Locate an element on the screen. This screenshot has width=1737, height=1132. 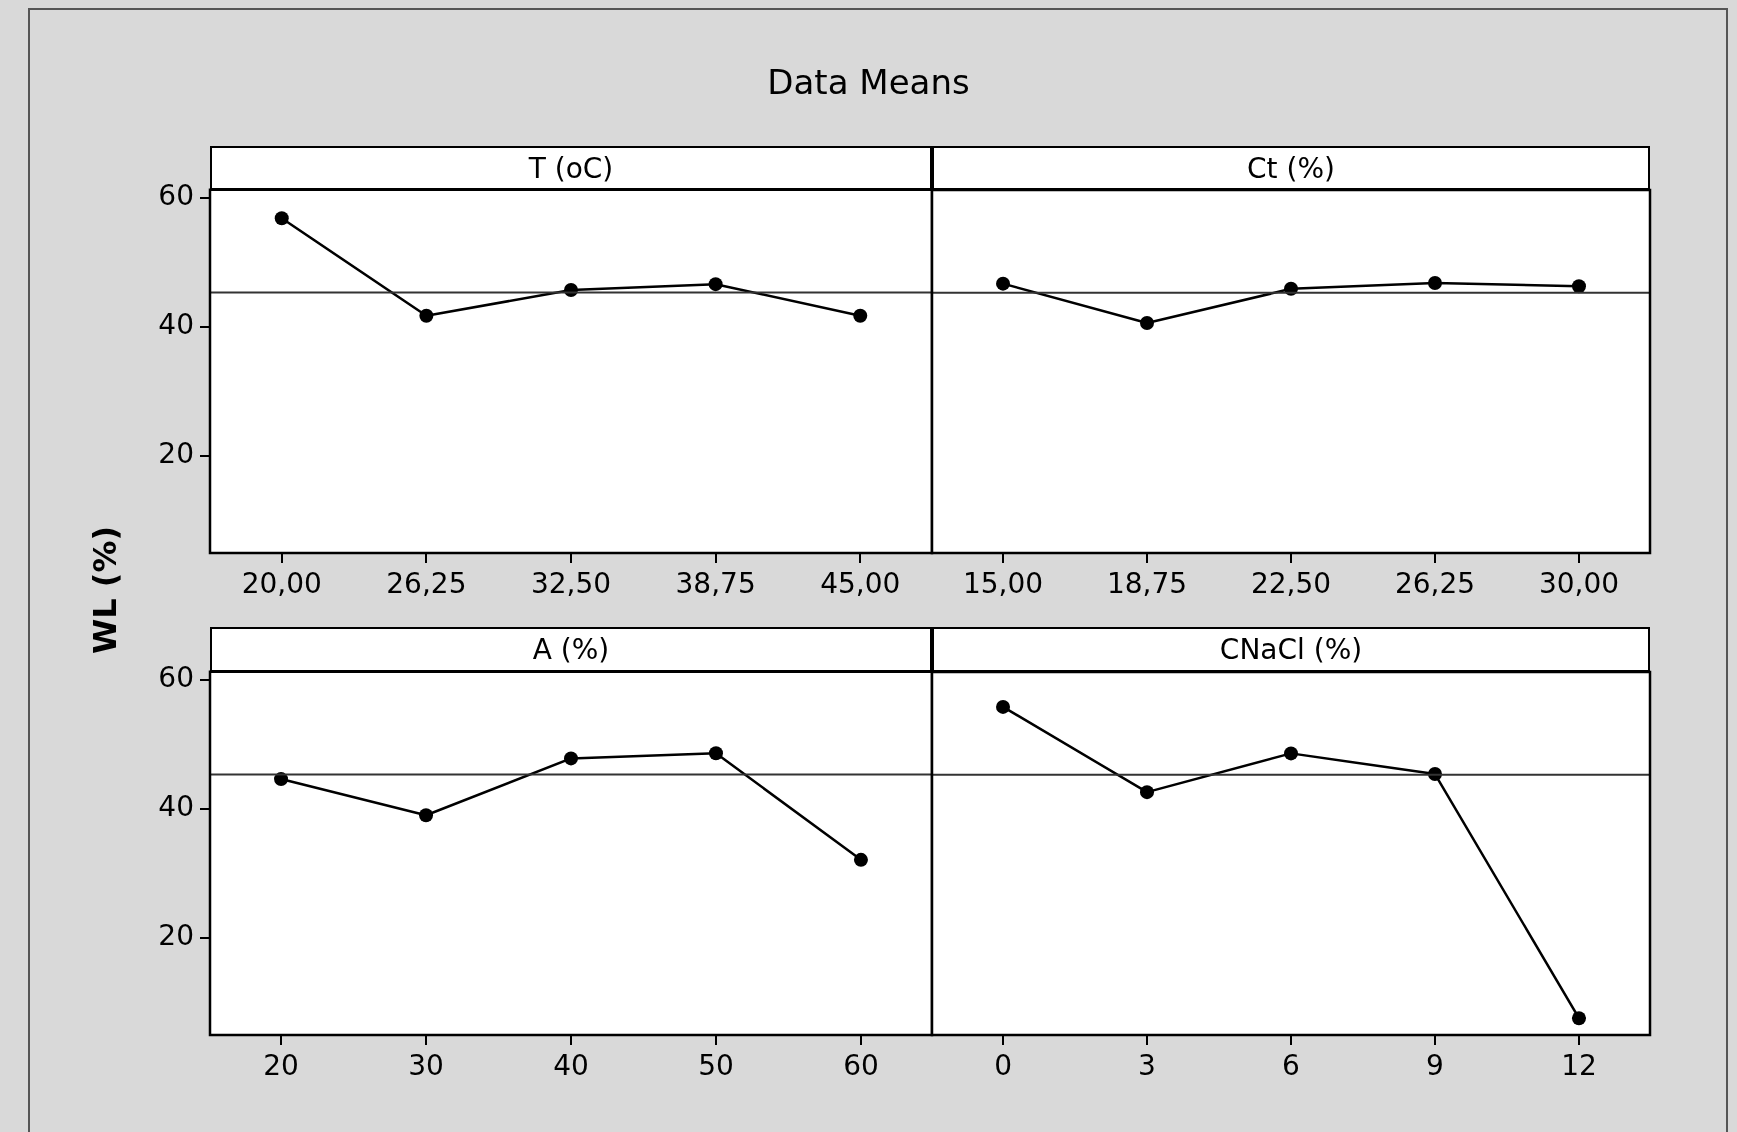
chart-subtitle: CNaCl (%) is located at coordinates (1291, 649).